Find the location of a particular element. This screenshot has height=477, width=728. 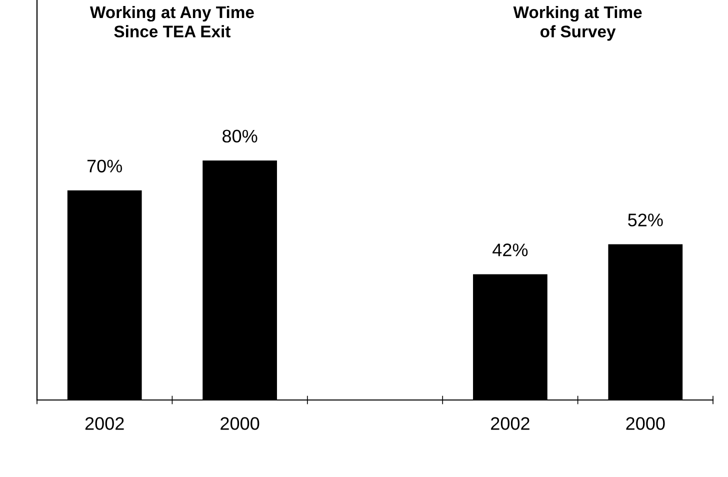

text: Working at Any Time Since TEA Exit is located at coordinates (172, 22).